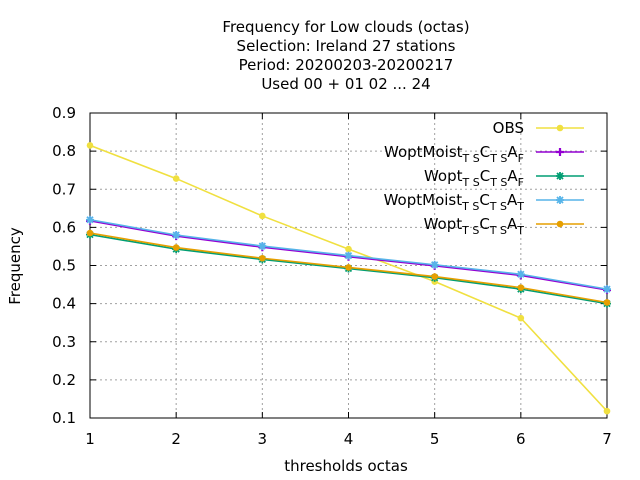 The width and height of the screenshot is (640, 480). Describe the element at coordinates (64, 304) in the screenshot. I see `y-tick-label: 0.4` at that location.